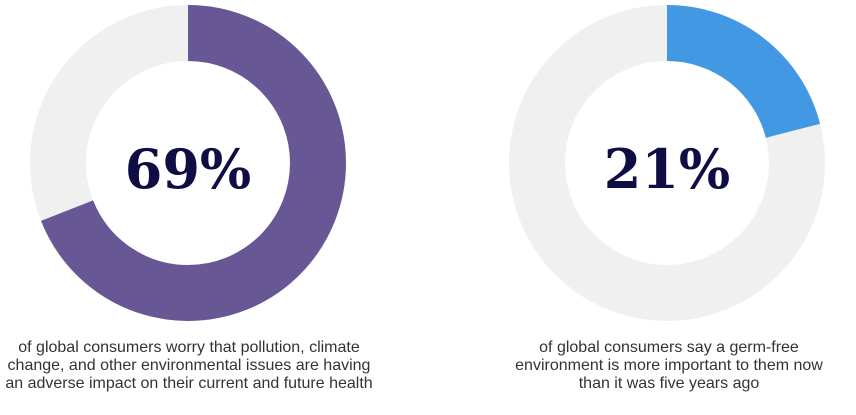 The image size is (856, 415). Describe the element at coordinates (669, 347) in the screenshot. I see `caption-line: of global consumers say a germ-free` at that location.